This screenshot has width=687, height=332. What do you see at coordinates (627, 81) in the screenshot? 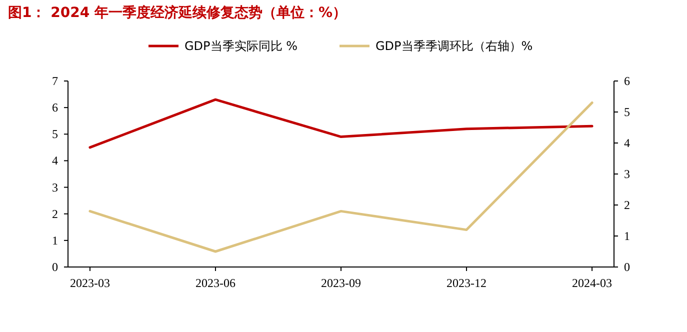
I see `y2-tick-label: 6` at bounding box center [627, 81].